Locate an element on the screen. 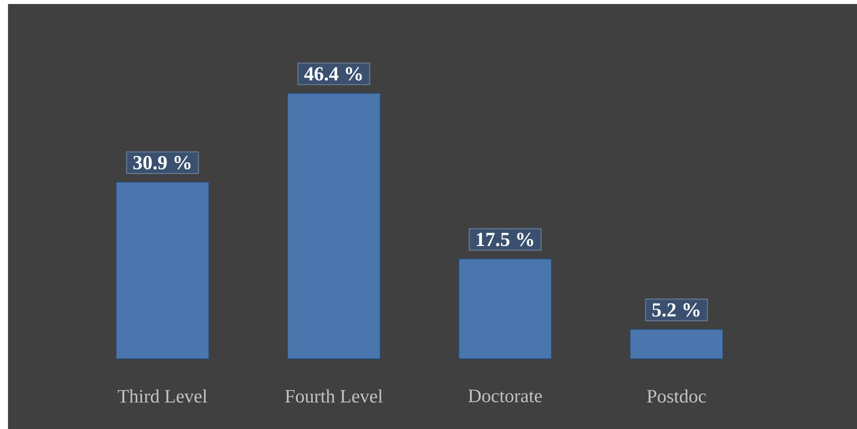 The height and width of the screenshot is (429, 857). x-tick-label: Third Level is located at coordinates (163, 396).